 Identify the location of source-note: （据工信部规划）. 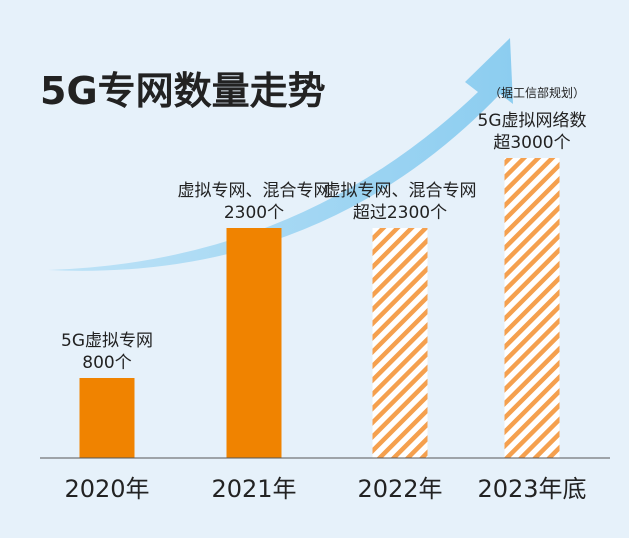
(537, 92).